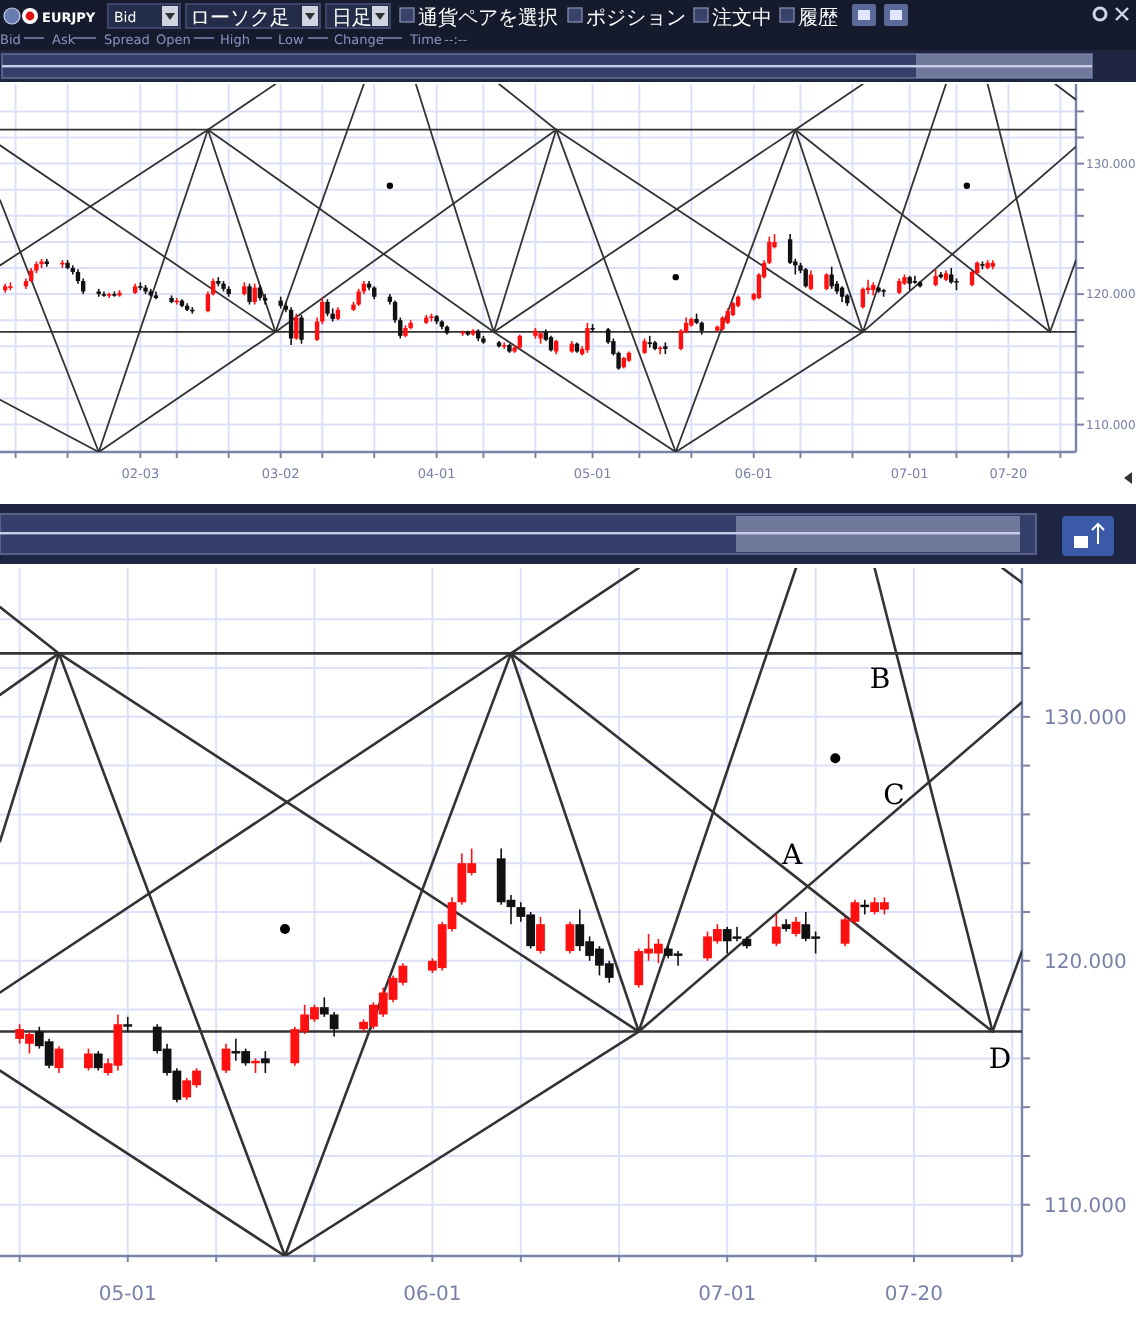 The image size is (1136, 1322). I want to click on x-tick-label: 07-01, so click(727, 1295).